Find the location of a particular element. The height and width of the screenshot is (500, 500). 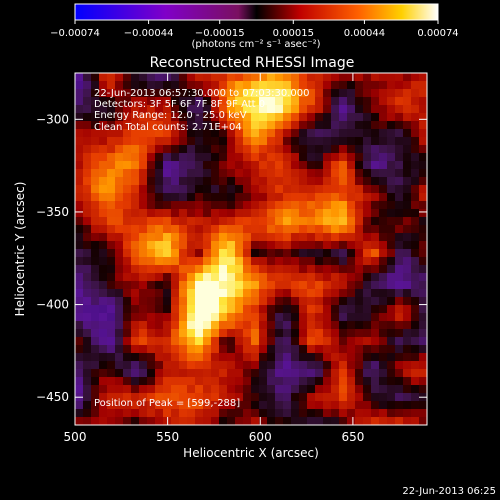

y-tick-label: −400 is located at coordinates (52, 305).